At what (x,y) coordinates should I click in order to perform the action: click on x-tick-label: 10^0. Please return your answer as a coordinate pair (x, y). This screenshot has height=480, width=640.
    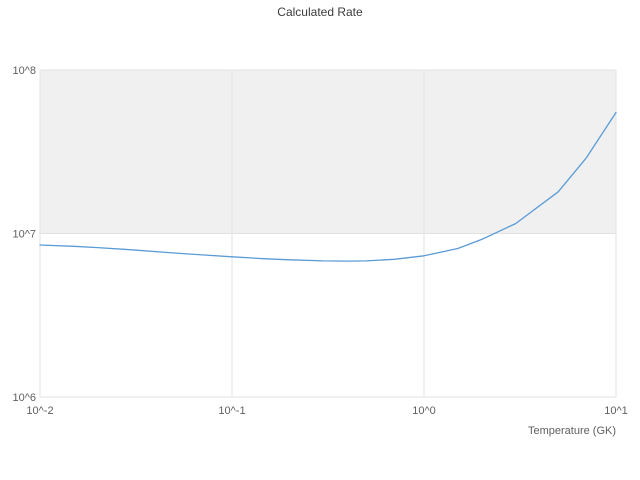
    Looking at the image, I should click on (424, 411).